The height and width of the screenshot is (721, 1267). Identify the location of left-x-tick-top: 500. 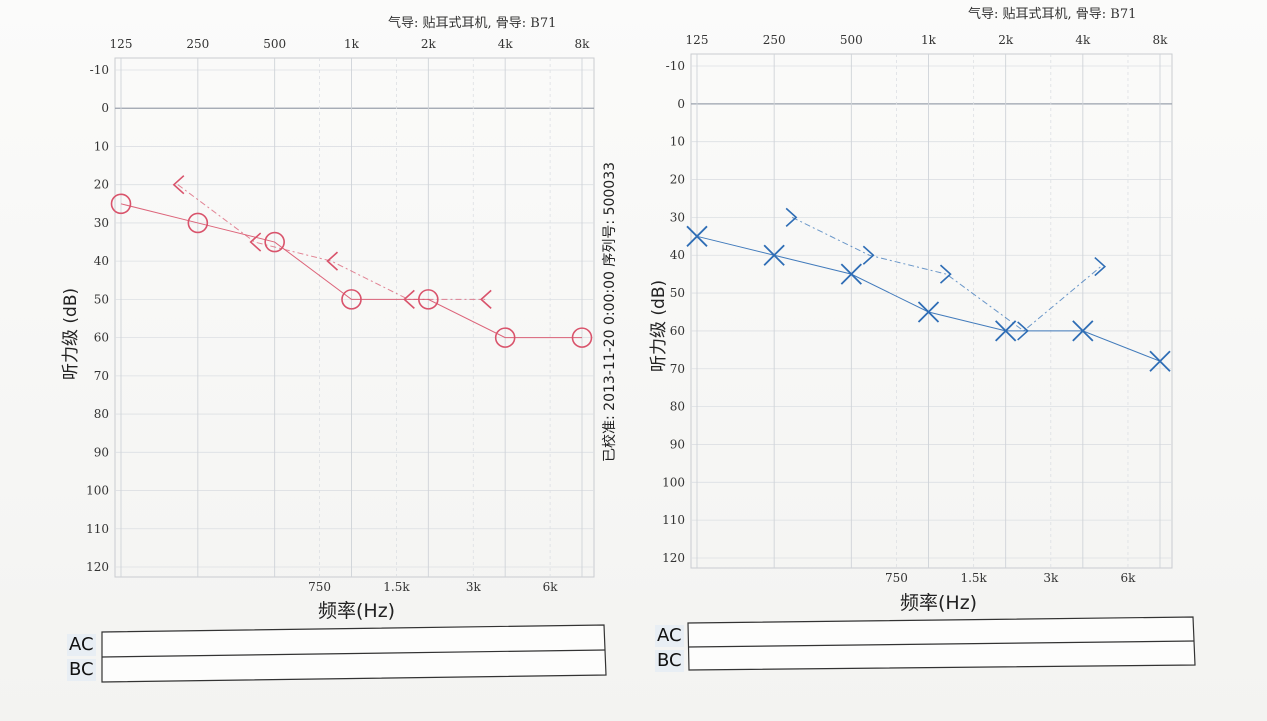
(274, 44).